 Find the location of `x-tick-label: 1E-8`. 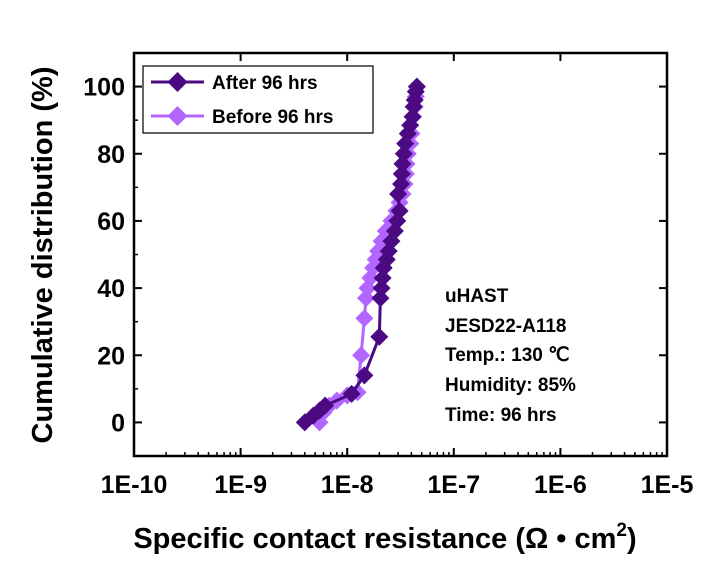

x-tick-label: 1E-8 is located at coordinates (347, 485).